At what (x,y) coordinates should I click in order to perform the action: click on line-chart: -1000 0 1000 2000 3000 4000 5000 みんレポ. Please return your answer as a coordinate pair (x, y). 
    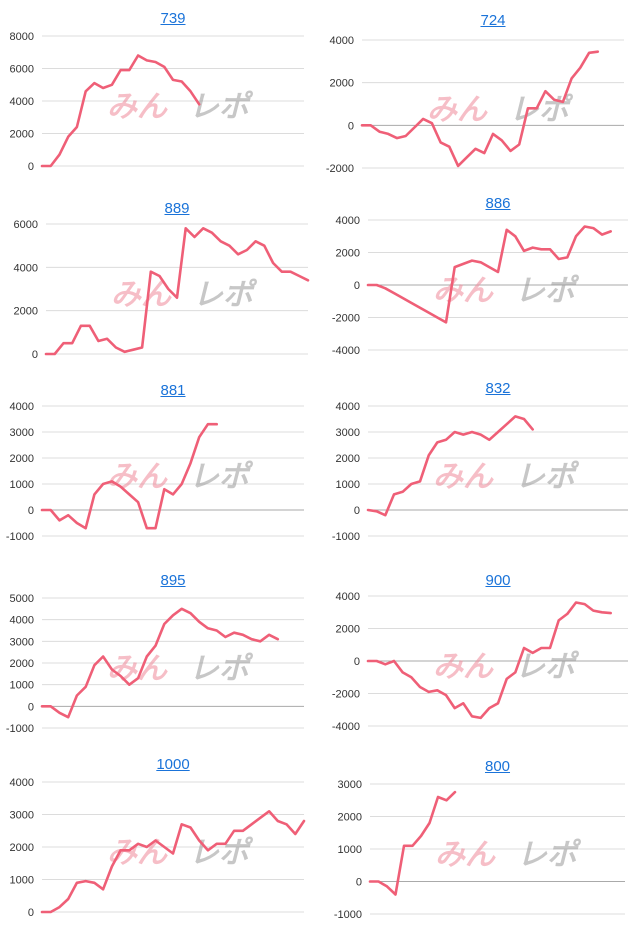
    Looking at the image, I should click on (160, 658).